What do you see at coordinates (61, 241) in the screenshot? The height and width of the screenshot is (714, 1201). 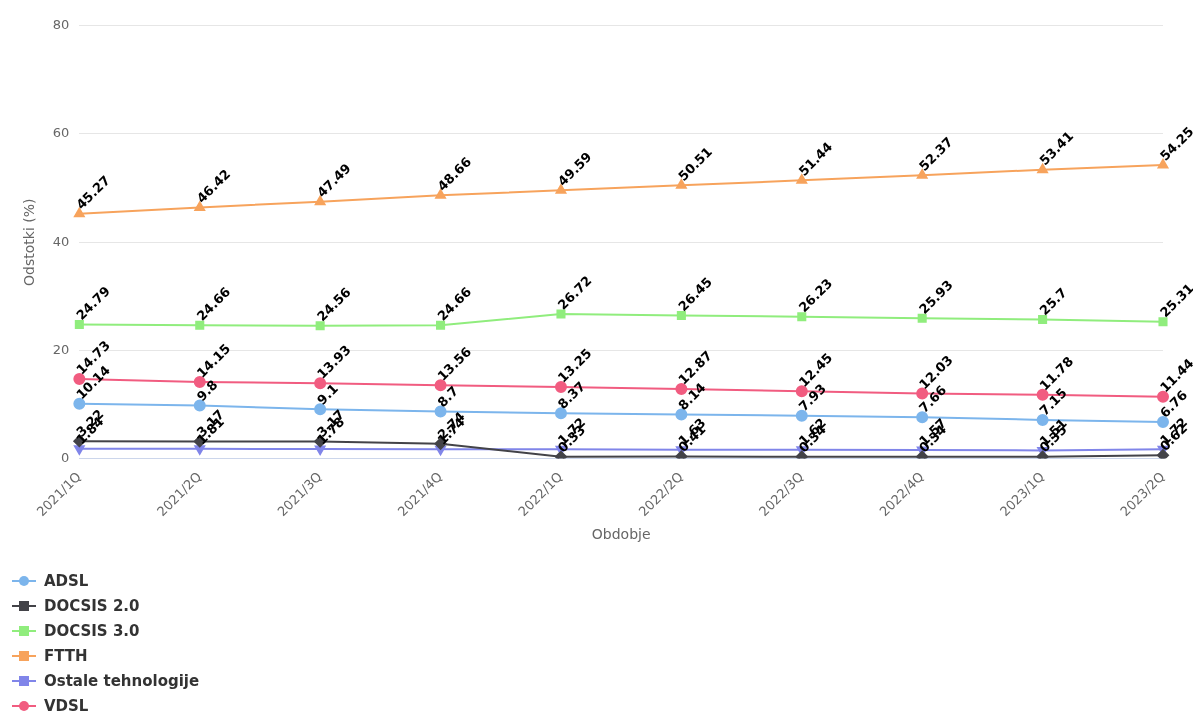 I see `y-tick-label: 40` at bounding box center [61, 241].